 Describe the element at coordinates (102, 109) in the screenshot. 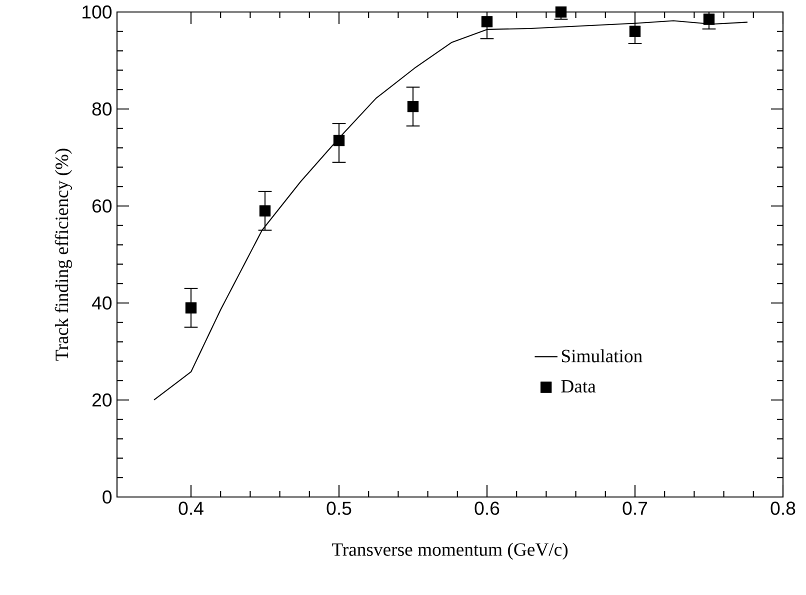

I see `y-tick-label: 80` at that location.